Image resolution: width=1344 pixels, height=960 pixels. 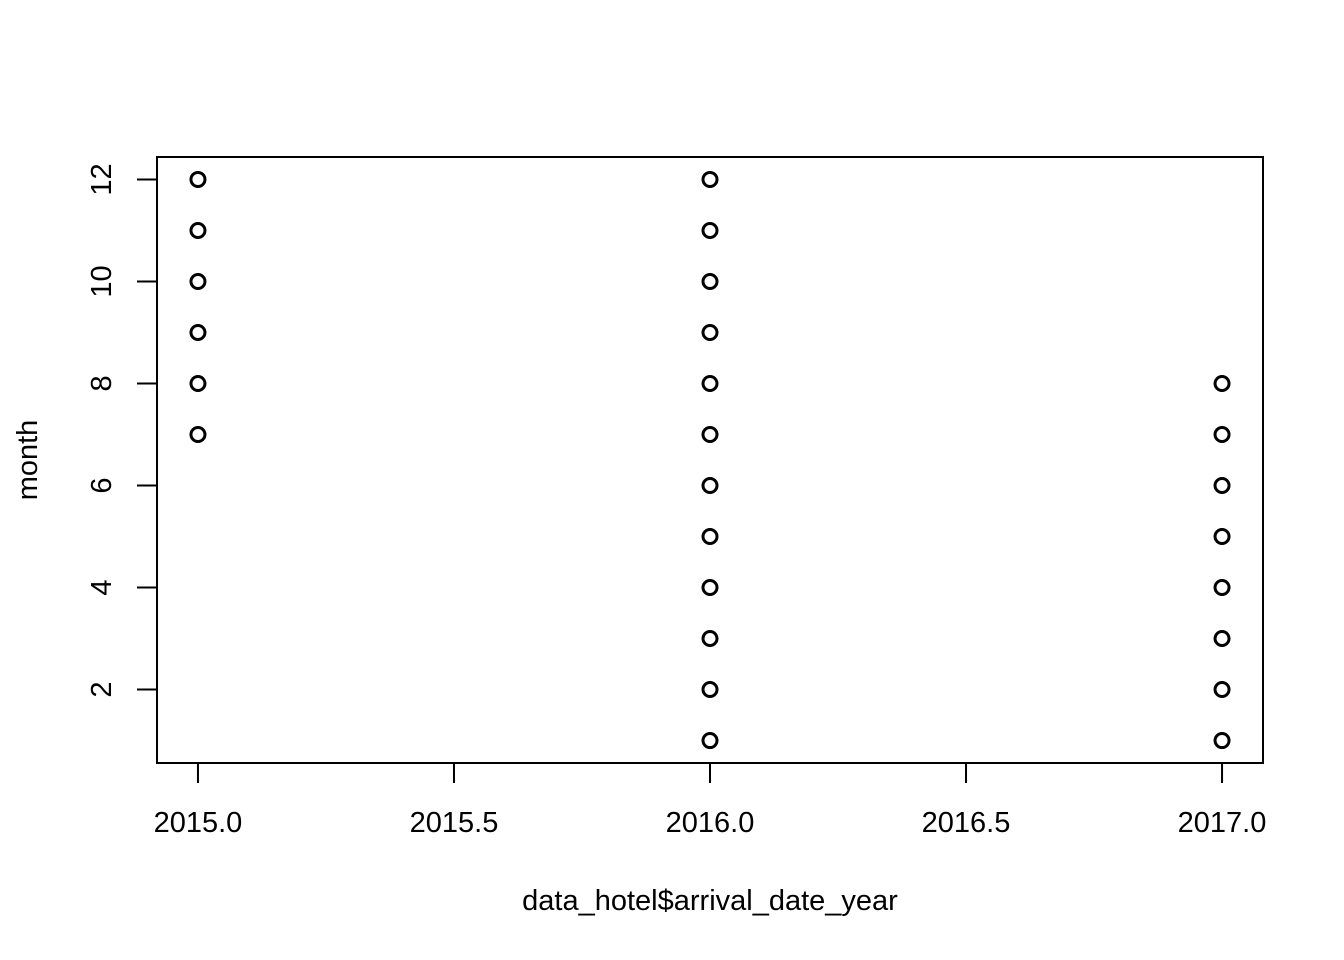 What do you see at coordinates (102, 281) in the screenshot?
I see `y-tick-label: 10` at bounding box center [102, 281].